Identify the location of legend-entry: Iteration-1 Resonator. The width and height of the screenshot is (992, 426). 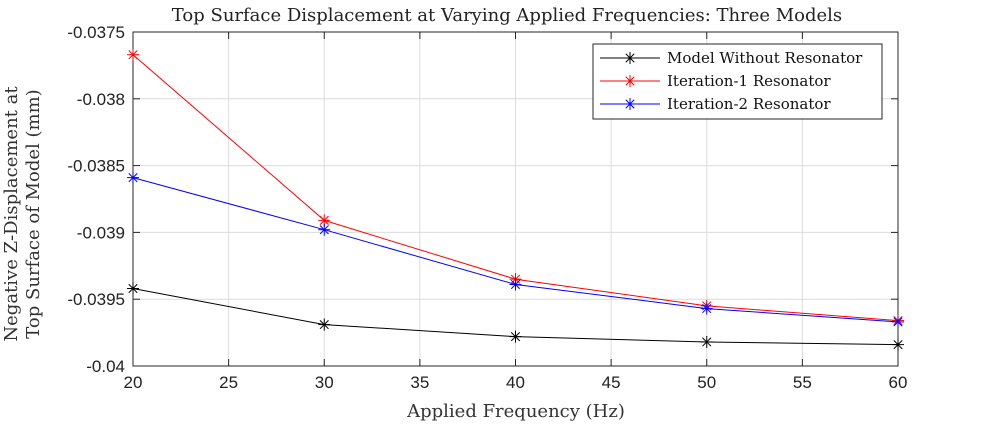
(715, 81).